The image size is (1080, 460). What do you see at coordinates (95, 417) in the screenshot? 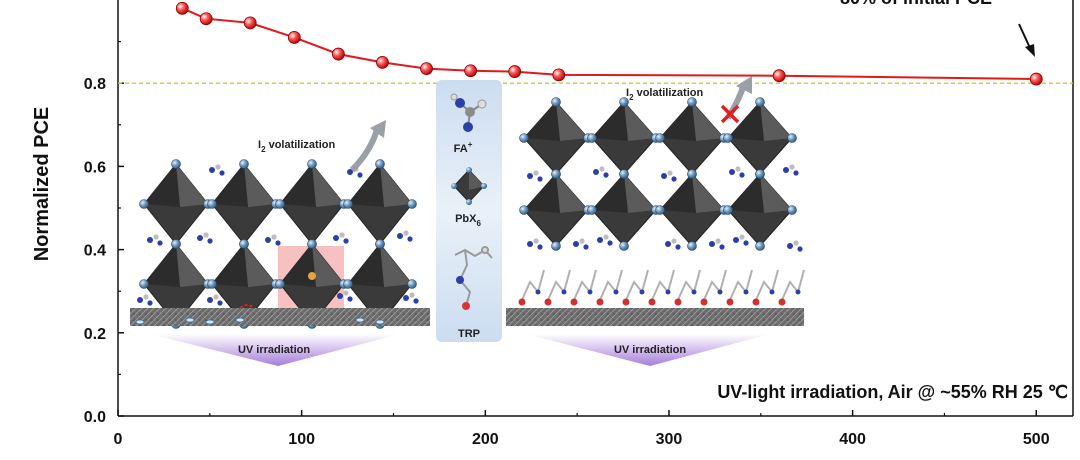
I see `y-tick-label: 0.0` at bounding box center [95, 417].